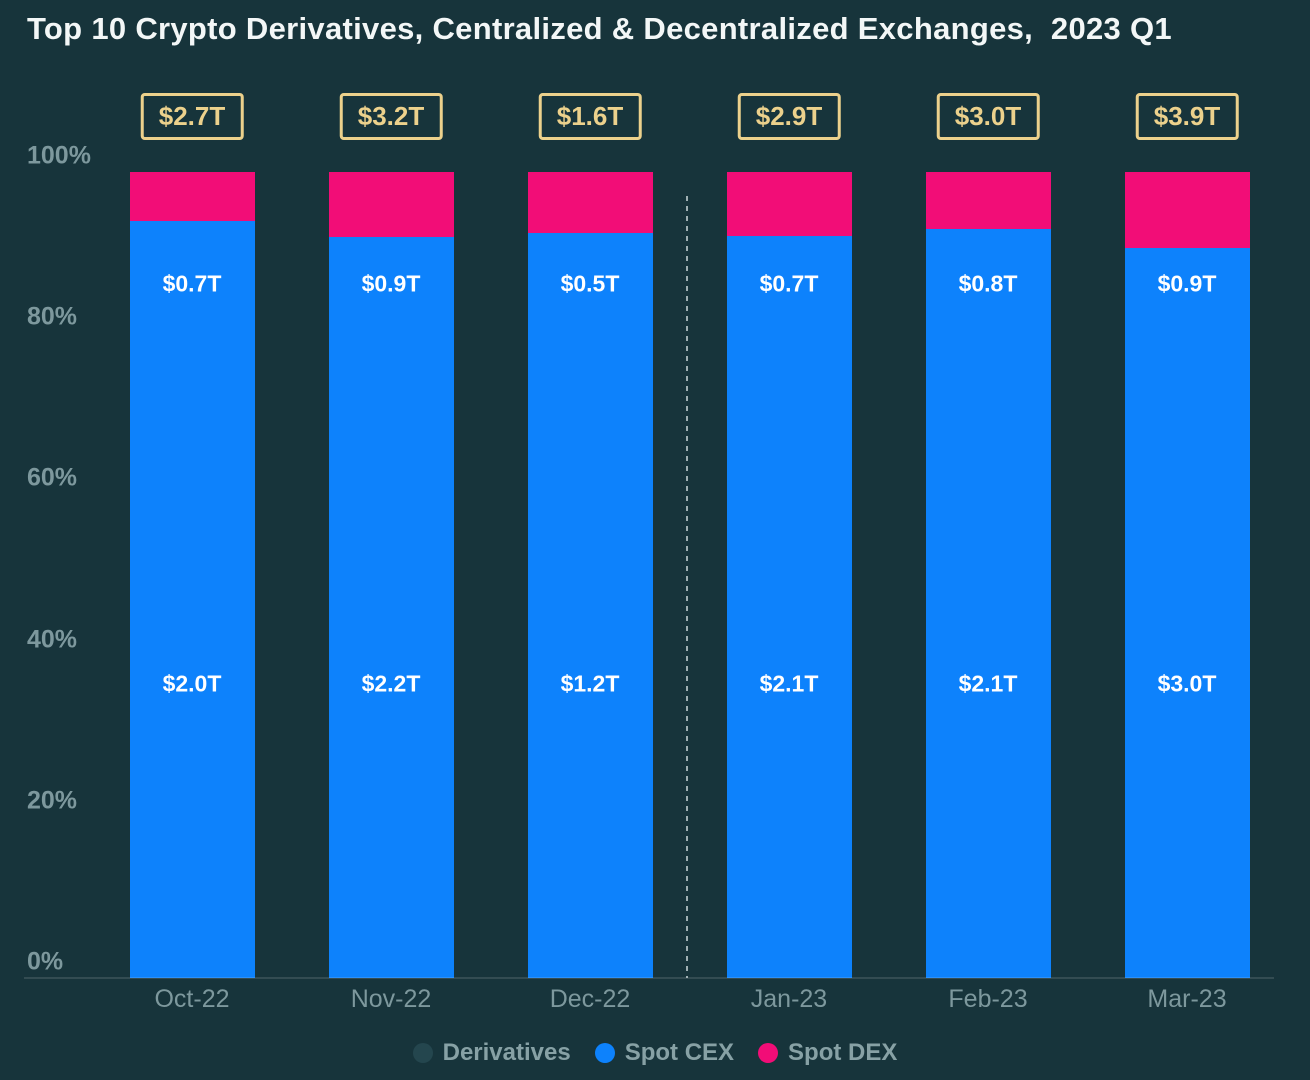 The height and width of the screenshot is (1080, 1310). I want to click on x-axis-category-label: Oct-22, so click(192, 999).